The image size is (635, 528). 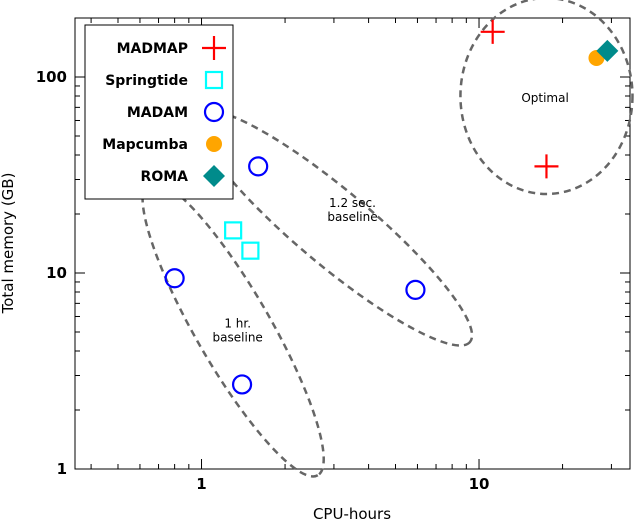 What do you see at coordinates (51, 77) in the screenshot?
I see `y-tick-label: 100` at bounding box center [51, 77].